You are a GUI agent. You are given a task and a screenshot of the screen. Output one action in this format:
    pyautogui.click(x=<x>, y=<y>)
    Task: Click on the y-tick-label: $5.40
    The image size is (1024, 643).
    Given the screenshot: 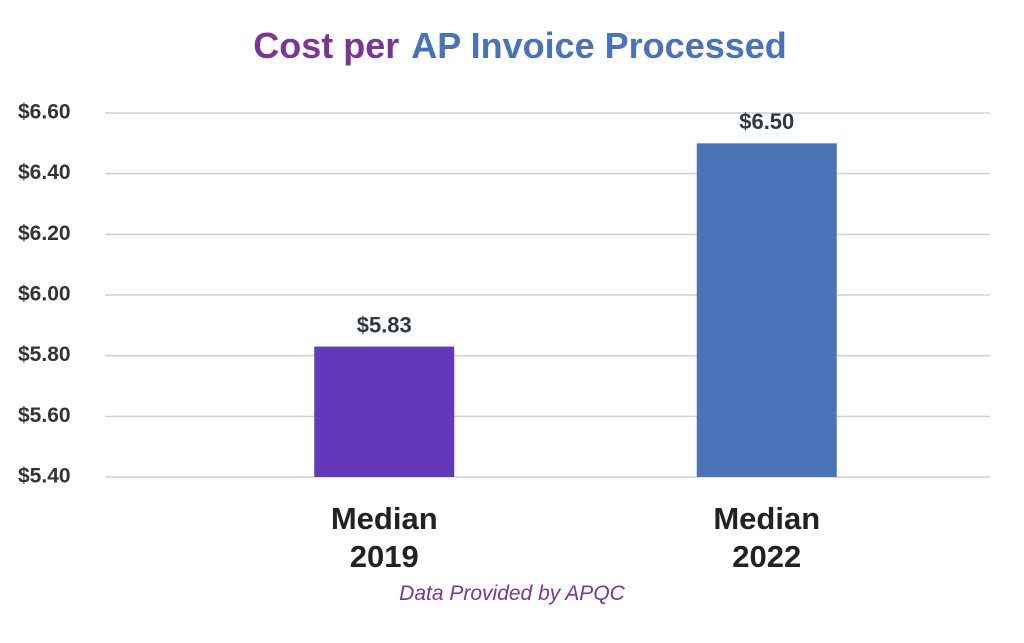 What is the action you would take?
    pyautogui.click(x=44, y=476)
    